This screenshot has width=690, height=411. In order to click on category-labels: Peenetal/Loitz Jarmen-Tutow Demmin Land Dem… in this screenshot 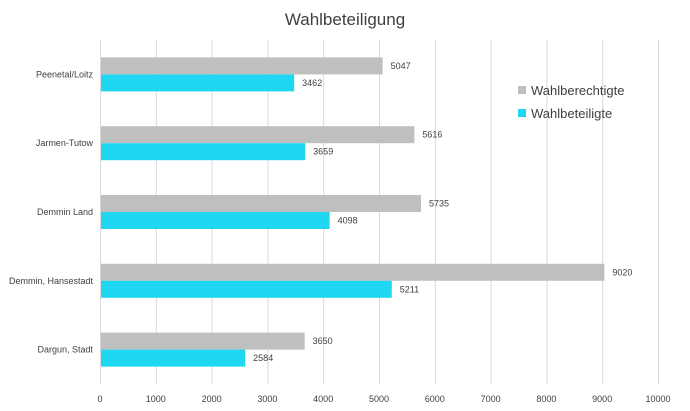, I will do `click(51, 211)`.